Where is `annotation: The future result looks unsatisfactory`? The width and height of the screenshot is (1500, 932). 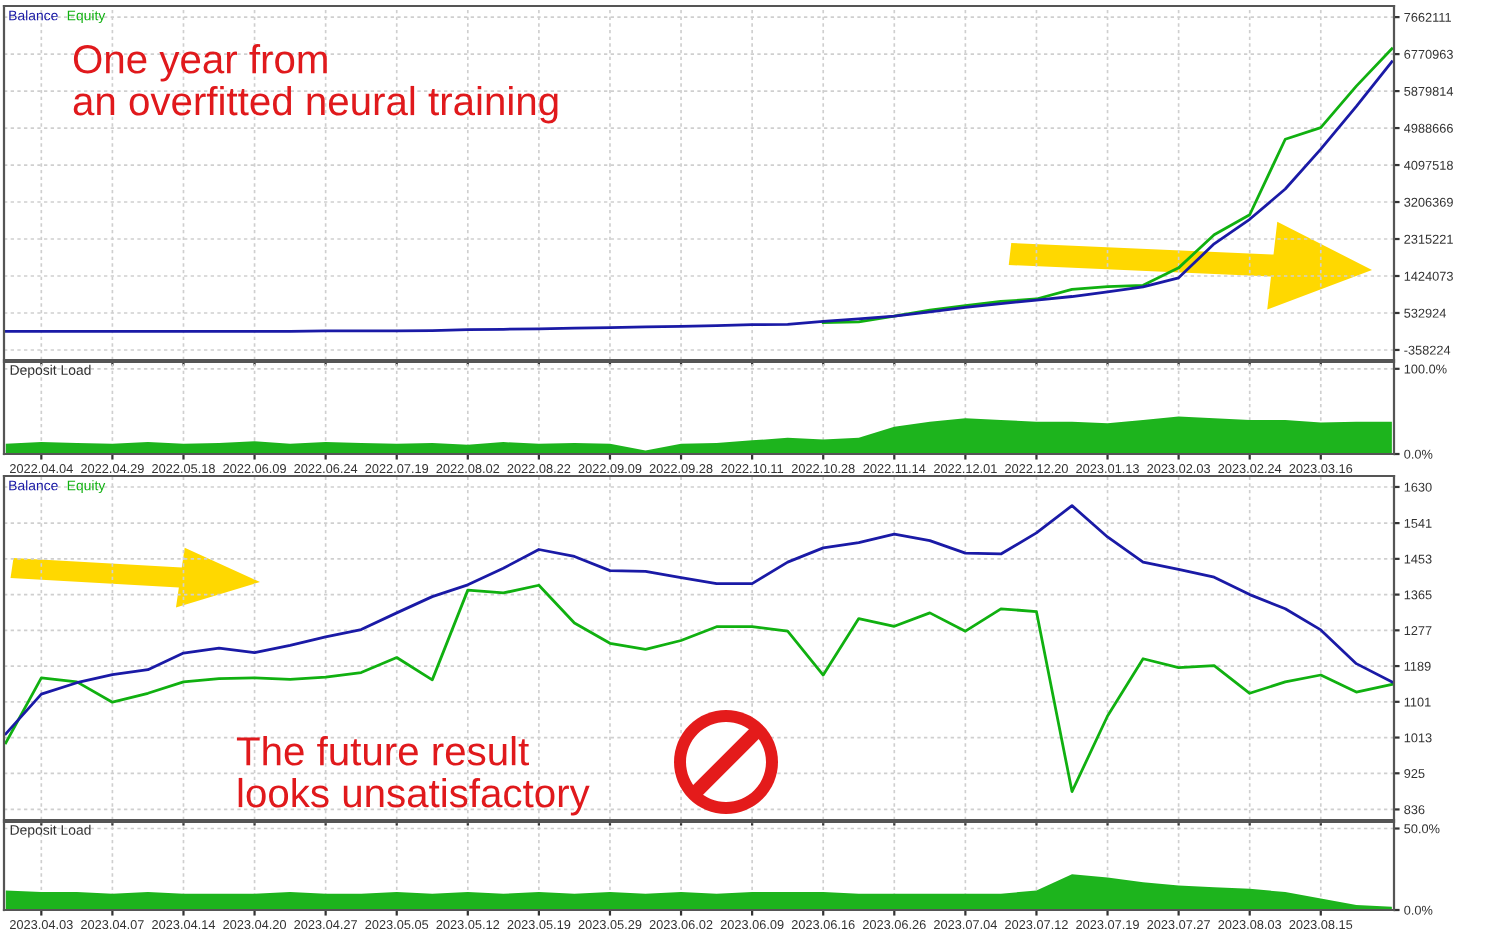 annotation: The future result looks unsatisfactory is located at coordinates (413, 776).